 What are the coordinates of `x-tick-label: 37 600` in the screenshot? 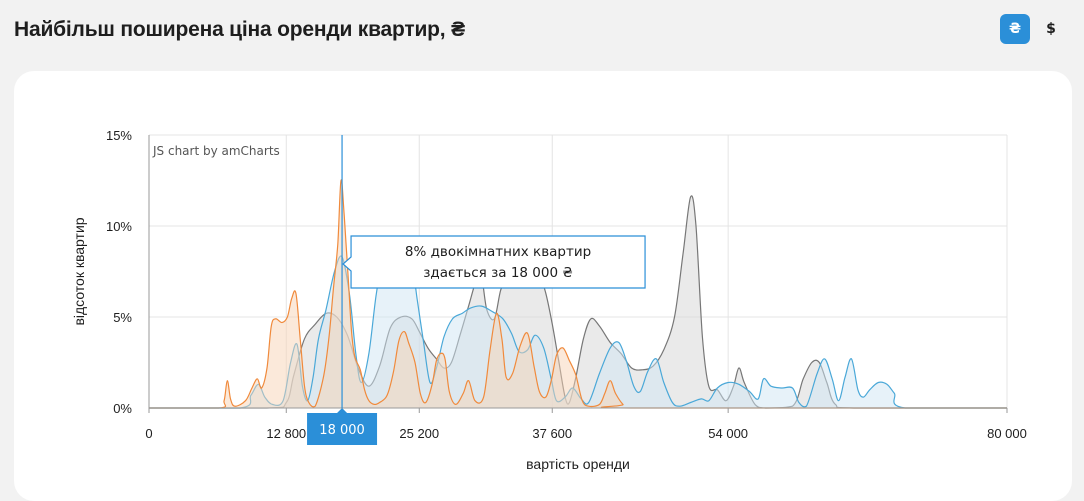 It's located at (552, 433).